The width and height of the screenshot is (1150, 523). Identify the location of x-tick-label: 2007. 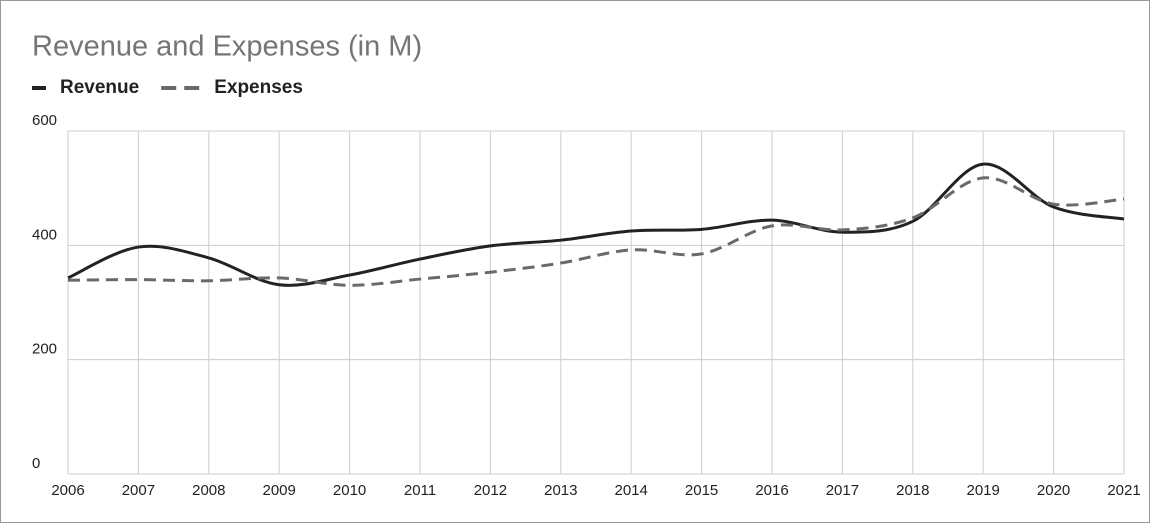
(138, 490).